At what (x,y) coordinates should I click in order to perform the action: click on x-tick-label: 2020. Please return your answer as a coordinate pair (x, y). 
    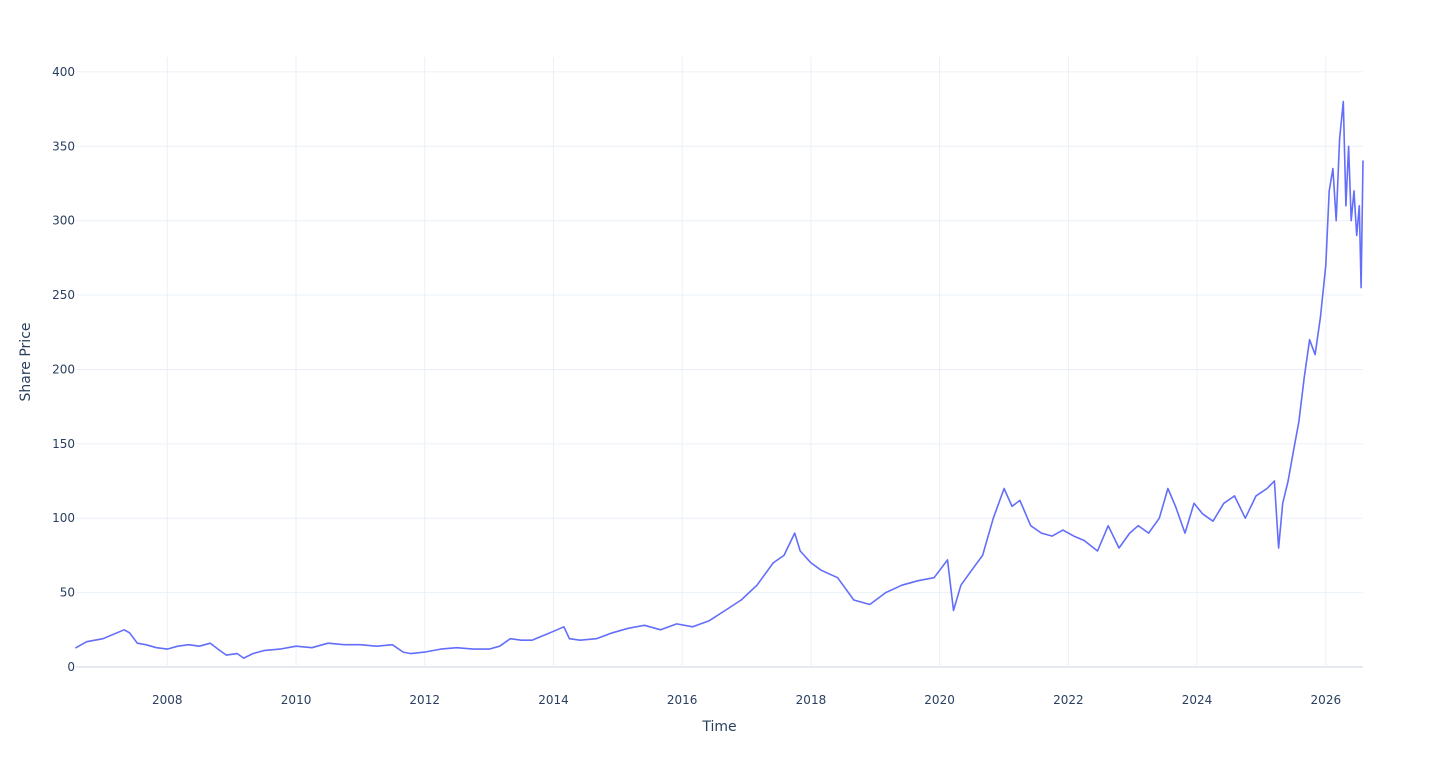
    Looking at the image, I should click on (939, 700).